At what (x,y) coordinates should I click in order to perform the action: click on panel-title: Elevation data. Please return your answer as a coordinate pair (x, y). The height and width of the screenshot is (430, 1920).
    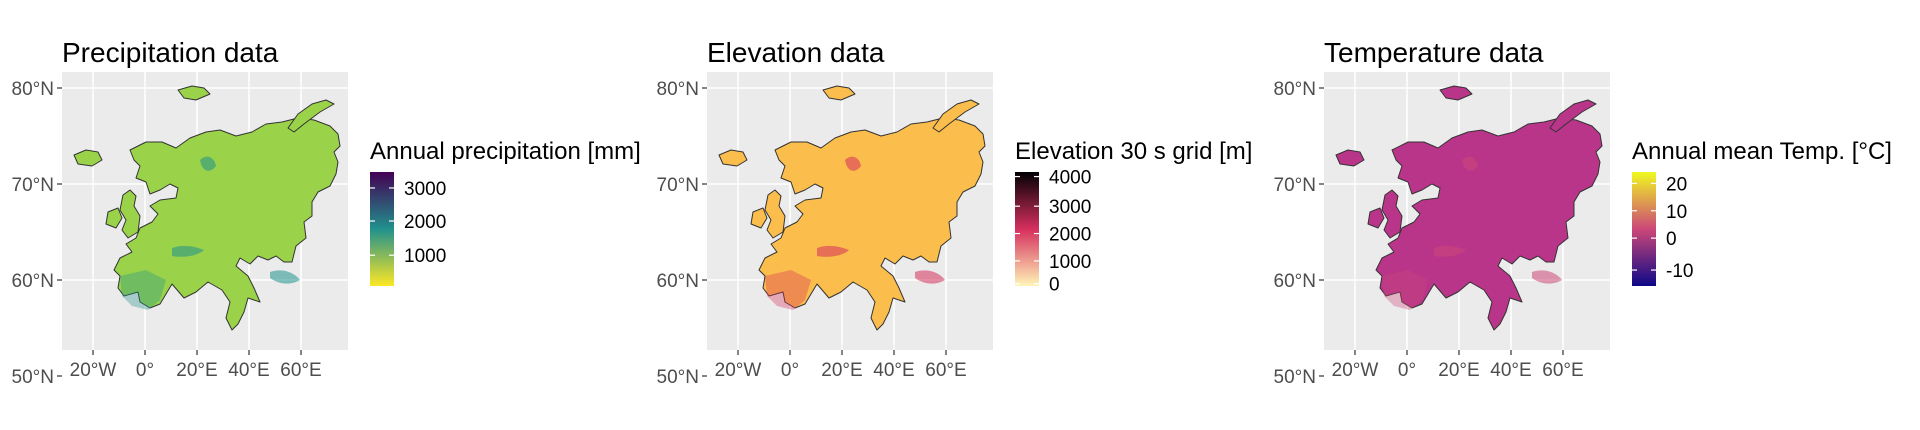
    Looking at the image, I should click on (796, 52).